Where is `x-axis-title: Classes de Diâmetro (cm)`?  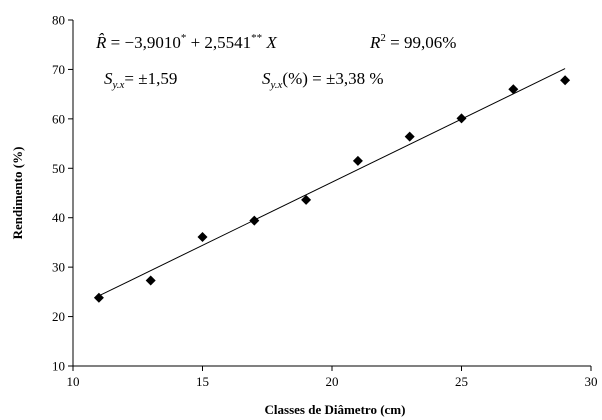 x-axis-title: Classes de Diâmetro (cm) is located at coordinates (335, 409).